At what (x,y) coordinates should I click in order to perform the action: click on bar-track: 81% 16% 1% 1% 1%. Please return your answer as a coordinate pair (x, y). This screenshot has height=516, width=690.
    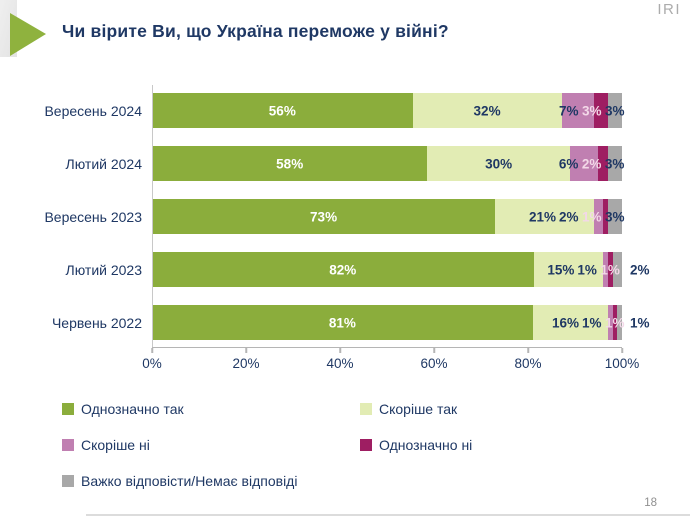
    Looking at the image, I should click on (401, 322).